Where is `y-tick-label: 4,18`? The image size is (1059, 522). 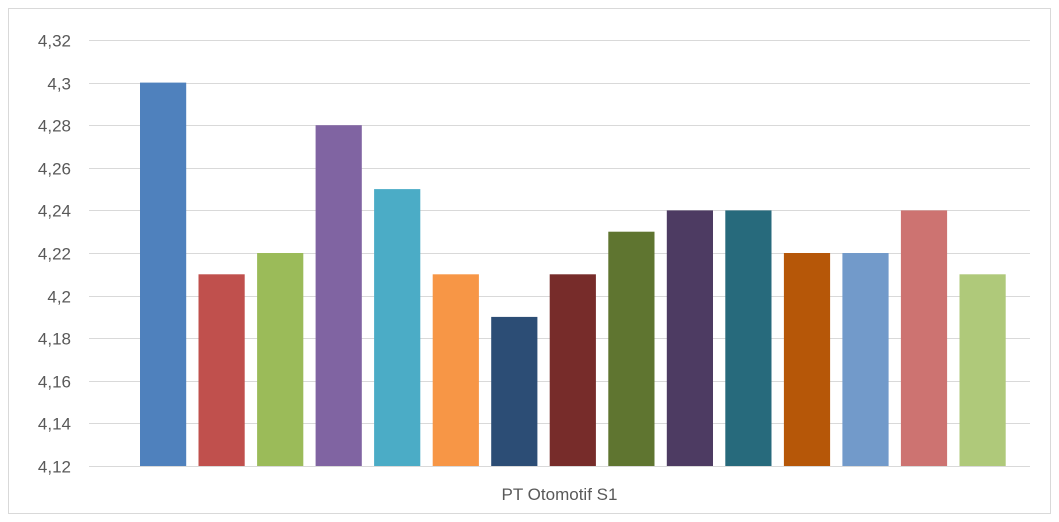 y-tick-label: 4,18 is located at coordinates (54, 339).